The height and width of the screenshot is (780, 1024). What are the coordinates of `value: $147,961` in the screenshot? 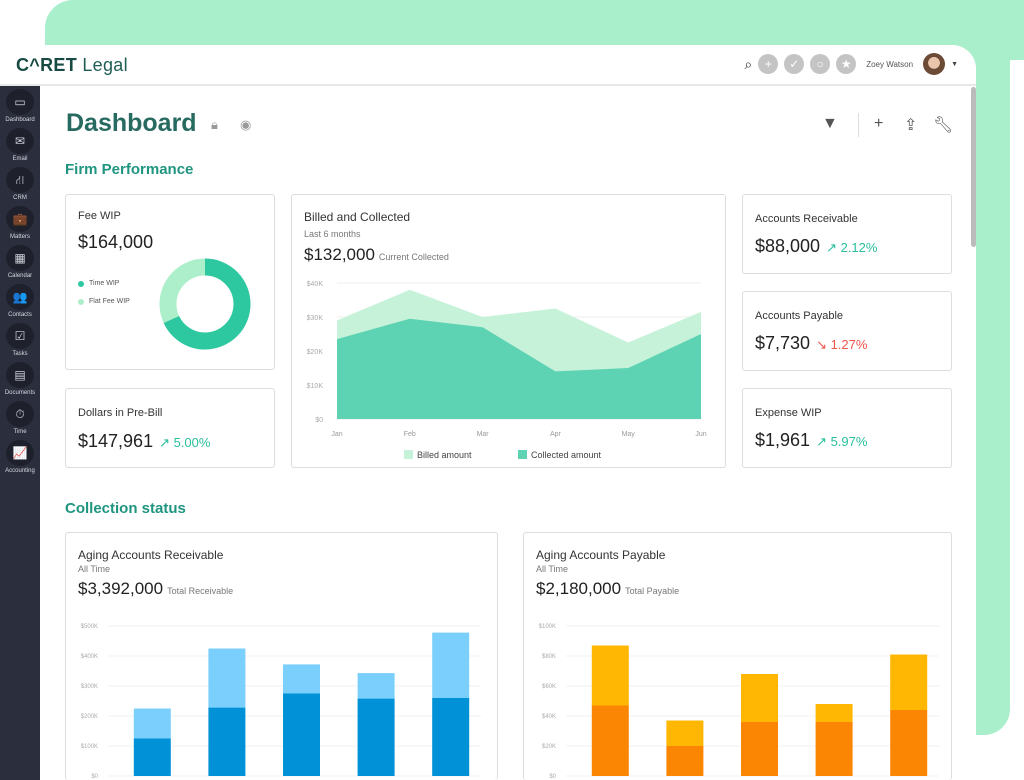 It's located at (116, 441).